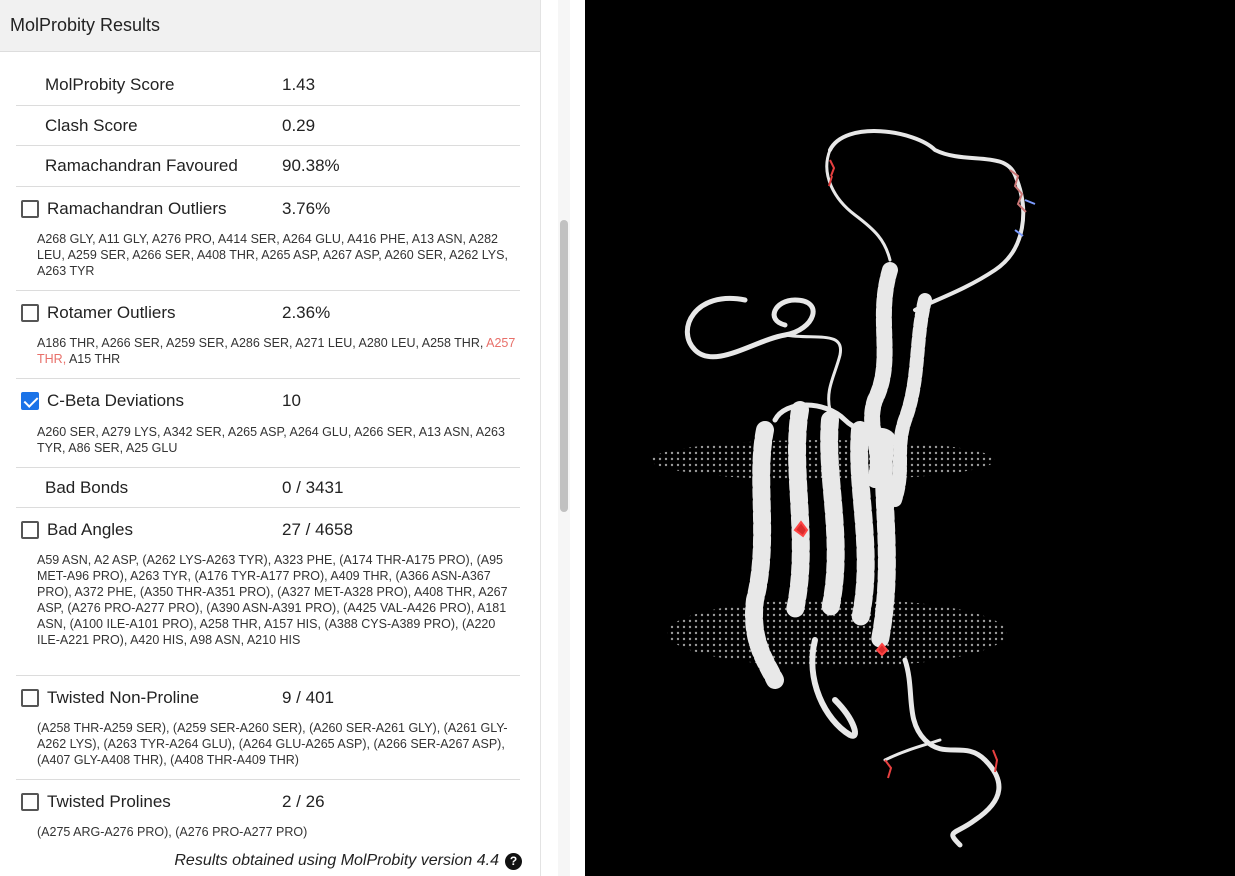 This screenshot has height=876, width=1235. Describe the element at coordinates (86, 488) in the screenshot. I see `metric-label: Bad Bonds` at that location.